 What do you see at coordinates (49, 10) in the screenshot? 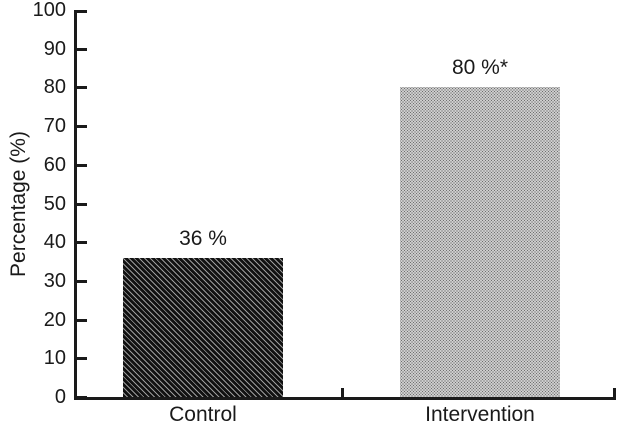
I see `y-axis-tick-label: 100` at bounding box center [49, 10].